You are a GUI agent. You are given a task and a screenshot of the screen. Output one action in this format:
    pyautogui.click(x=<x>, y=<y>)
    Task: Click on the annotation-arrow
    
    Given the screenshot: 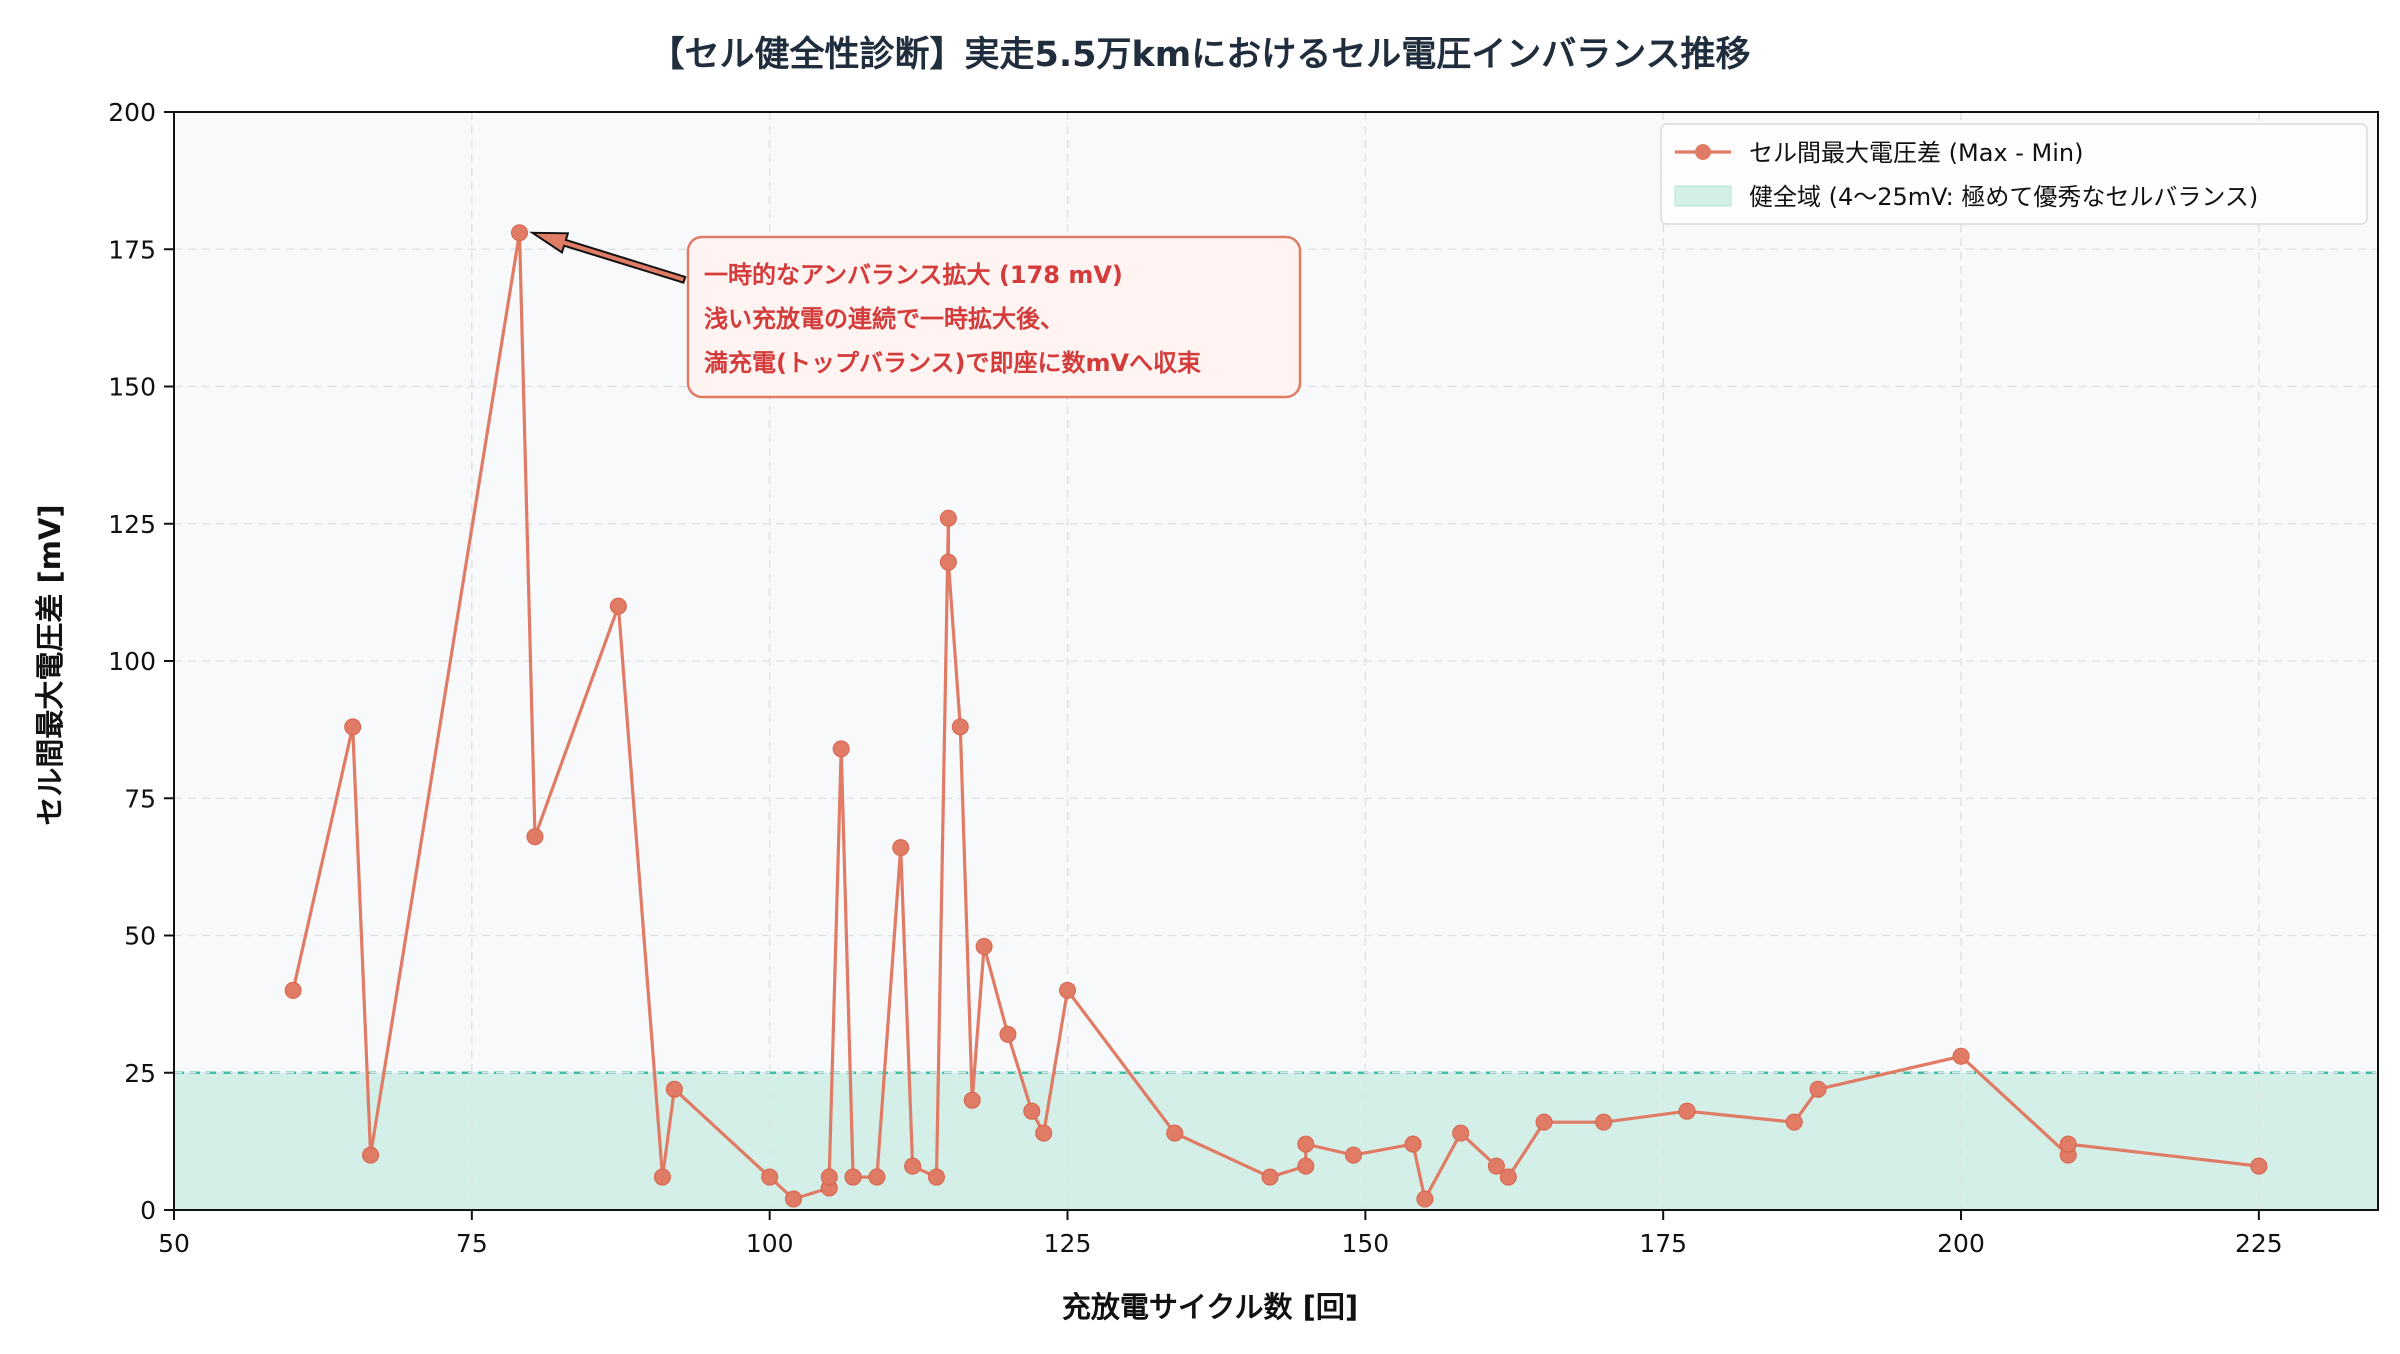 What is the action you would take?
    pyautogui.click(x=608, y=257)
    